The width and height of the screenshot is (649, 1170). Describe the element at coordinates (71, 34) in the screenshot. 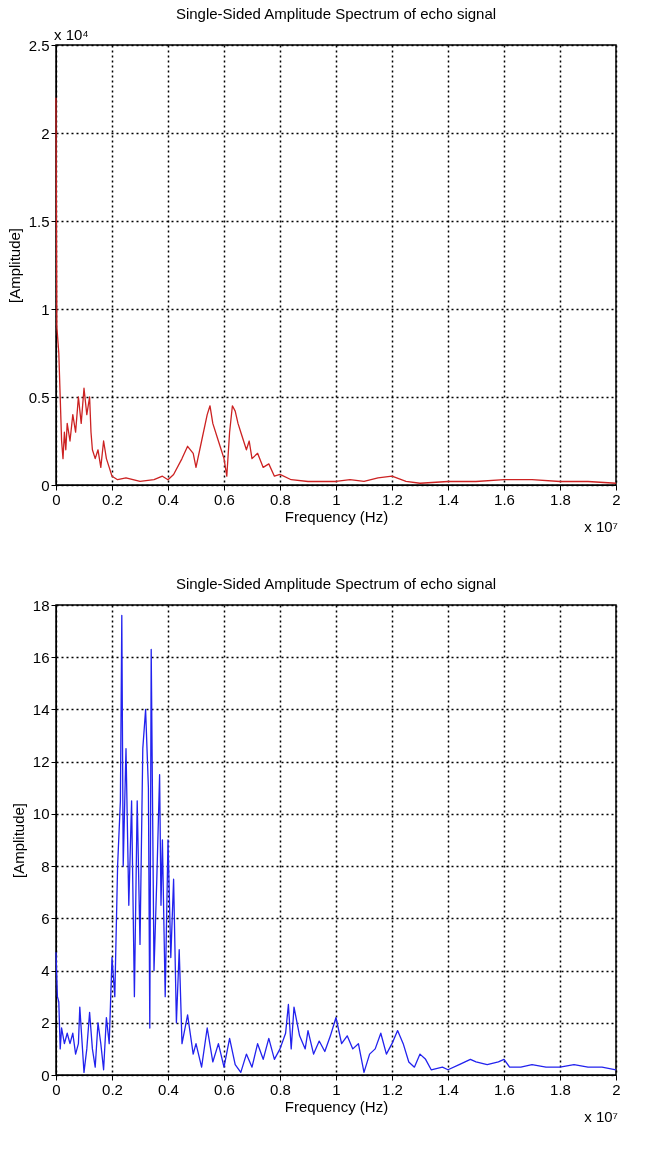

I see `text: x 10⁴` at that location.